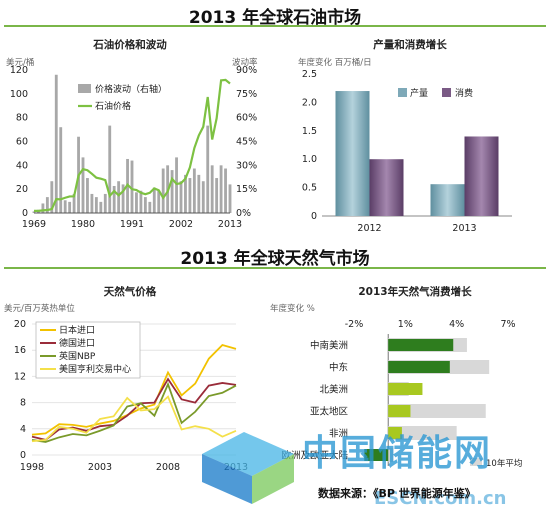 Image resolution: width=550 pixels, height=512 pixels. I want to click on oil-price-ytick: 100, so click(19, 94).